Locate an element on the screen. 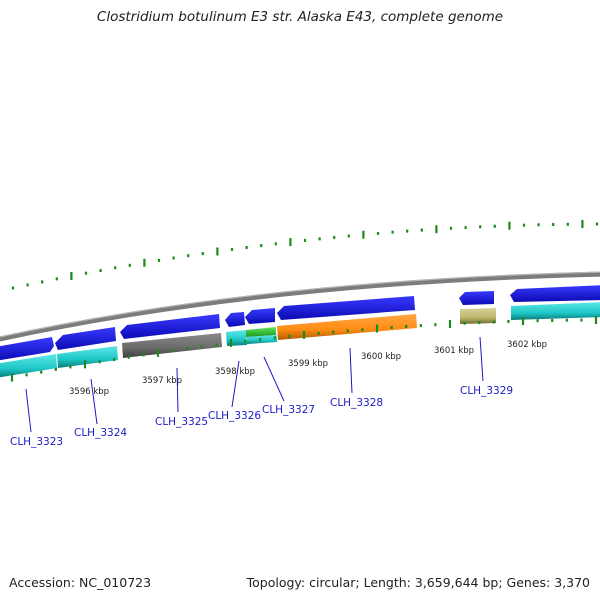 The width and height of the screenshot is (600, 600). feature-track is located at coordinates (300, 340).